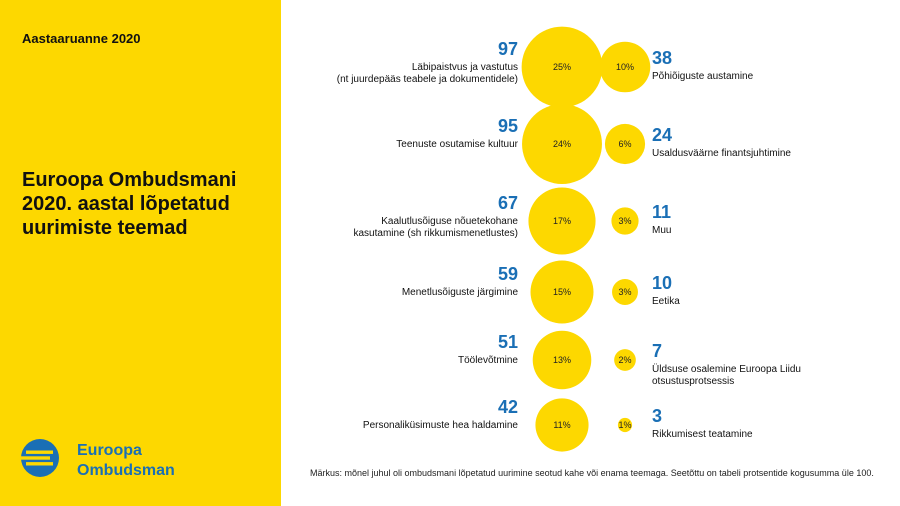 This screenshot has height=506, width=900. What do you see at coordinates (662, 58) in the screenshot?
I see `count-right-0: 38` at bounding box center [662, 58].